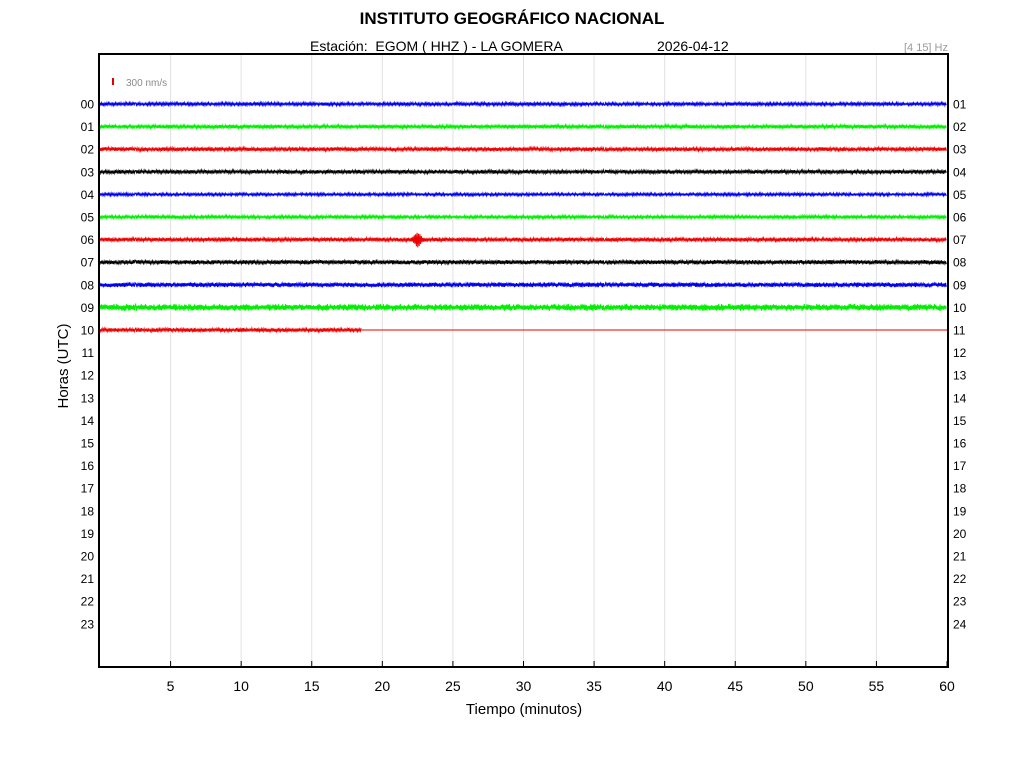 This screenshot has width=1024, height=768. Describe the element at coordinates (524, 709) in the screenshot. I see `x-axis-label: Tiempo (minutos)` at that location.